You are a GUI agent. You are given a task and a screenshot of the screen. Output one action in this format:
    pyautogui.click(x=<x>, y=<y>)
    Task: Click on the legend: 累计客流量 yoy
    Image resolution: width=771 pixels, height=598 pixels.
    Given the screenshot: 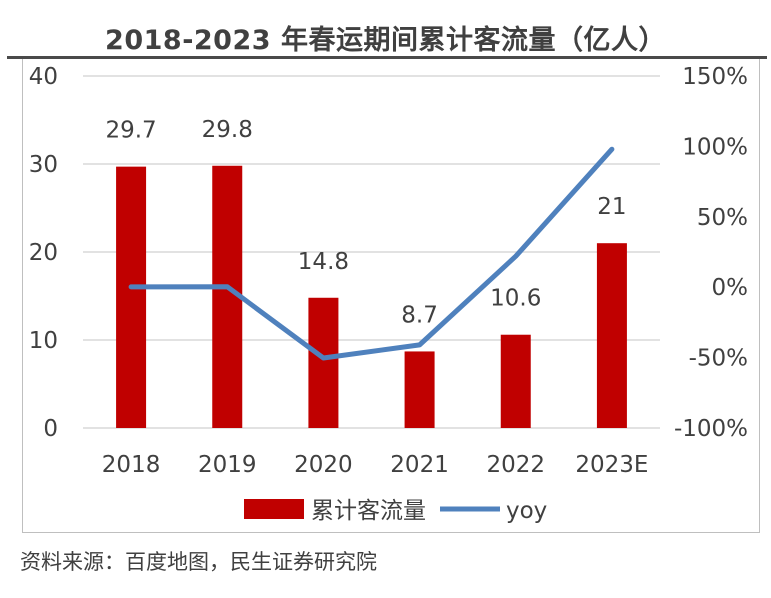 What is the action you would take?
    pyautogui.click(x=395, y=511)
    